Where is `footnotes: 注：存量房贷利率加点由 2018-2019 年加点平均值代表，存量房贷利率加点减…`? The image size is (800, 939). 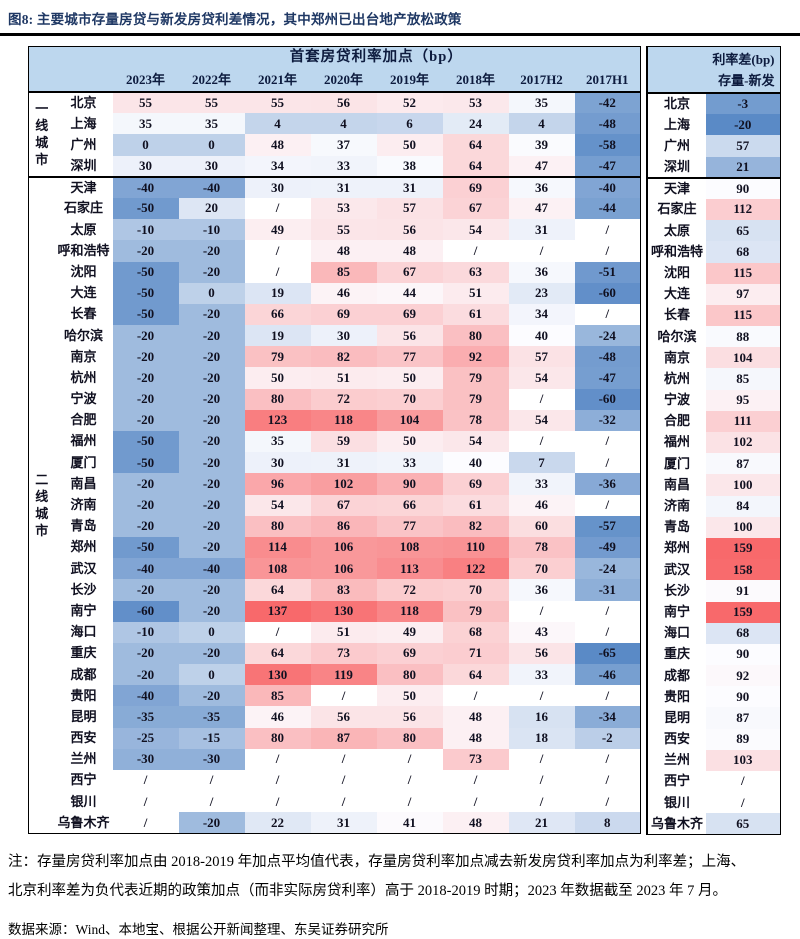
footnotes: 注：存量房贷利率加点由 2018-2019 年加点平均值代表，存量房贷利率加点减… is located at coordinates (400, 893).